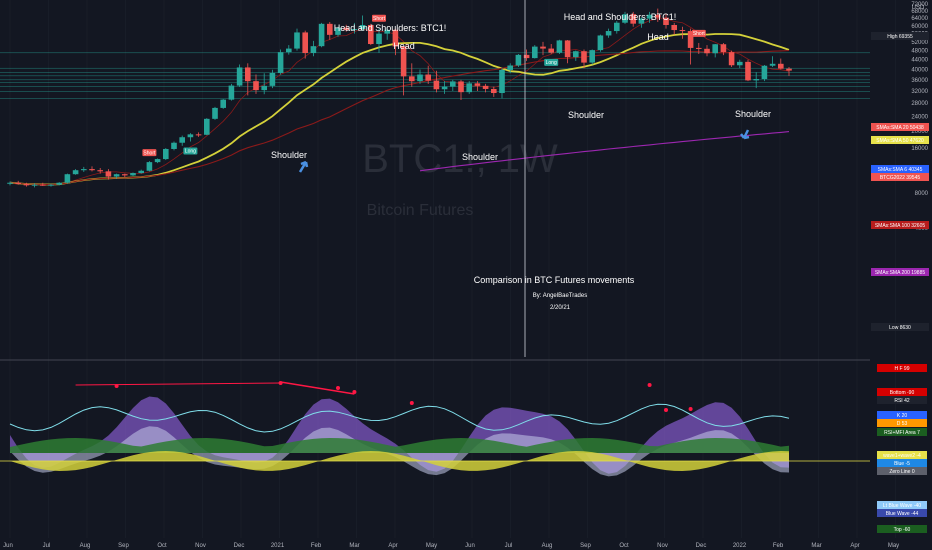 The width and height of the screenshot is (932, 550). I want to click on x-tick-label: Feb, so click(778, 546).